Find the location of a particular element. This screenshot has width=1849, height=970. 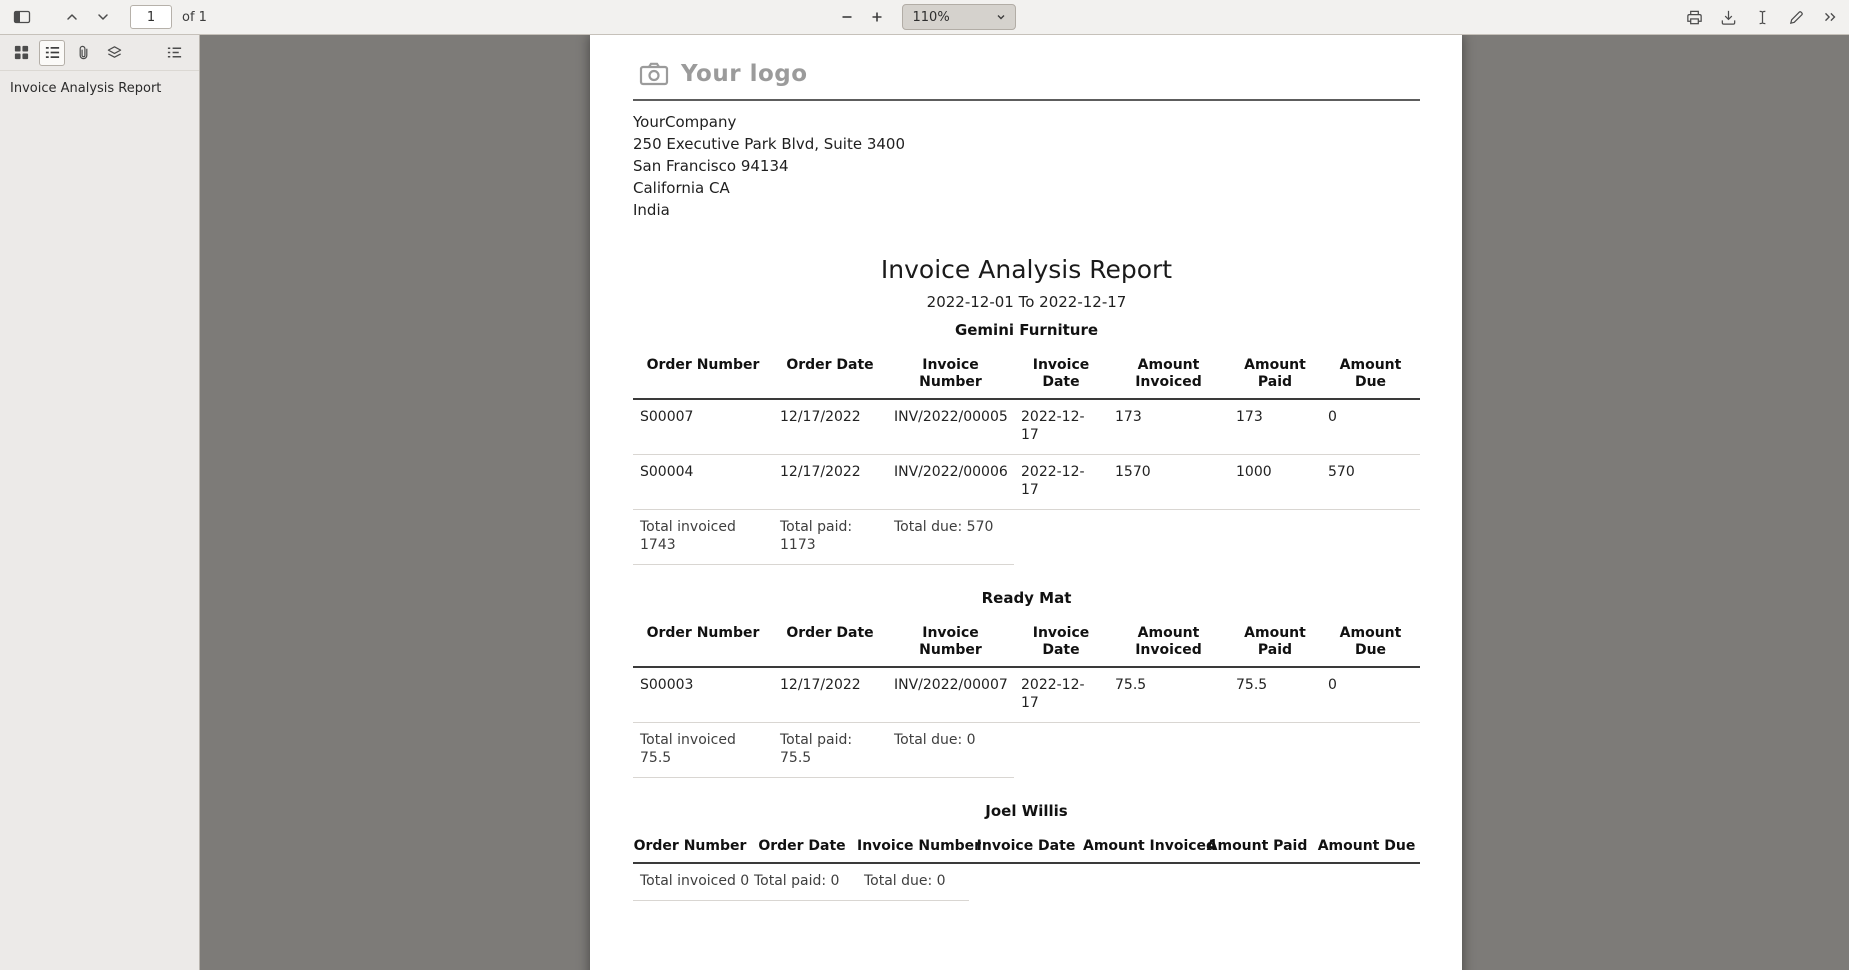

save-button is located at coordinates (1728, 17).